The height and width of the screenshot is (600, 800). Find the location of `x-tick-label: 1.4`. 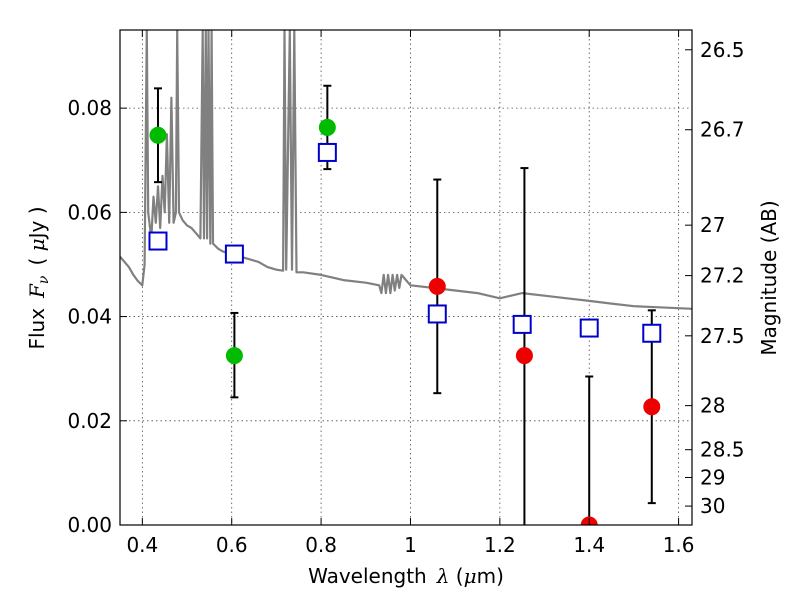

x-tick-label: 1.4 is located at coordinates (589, 545).